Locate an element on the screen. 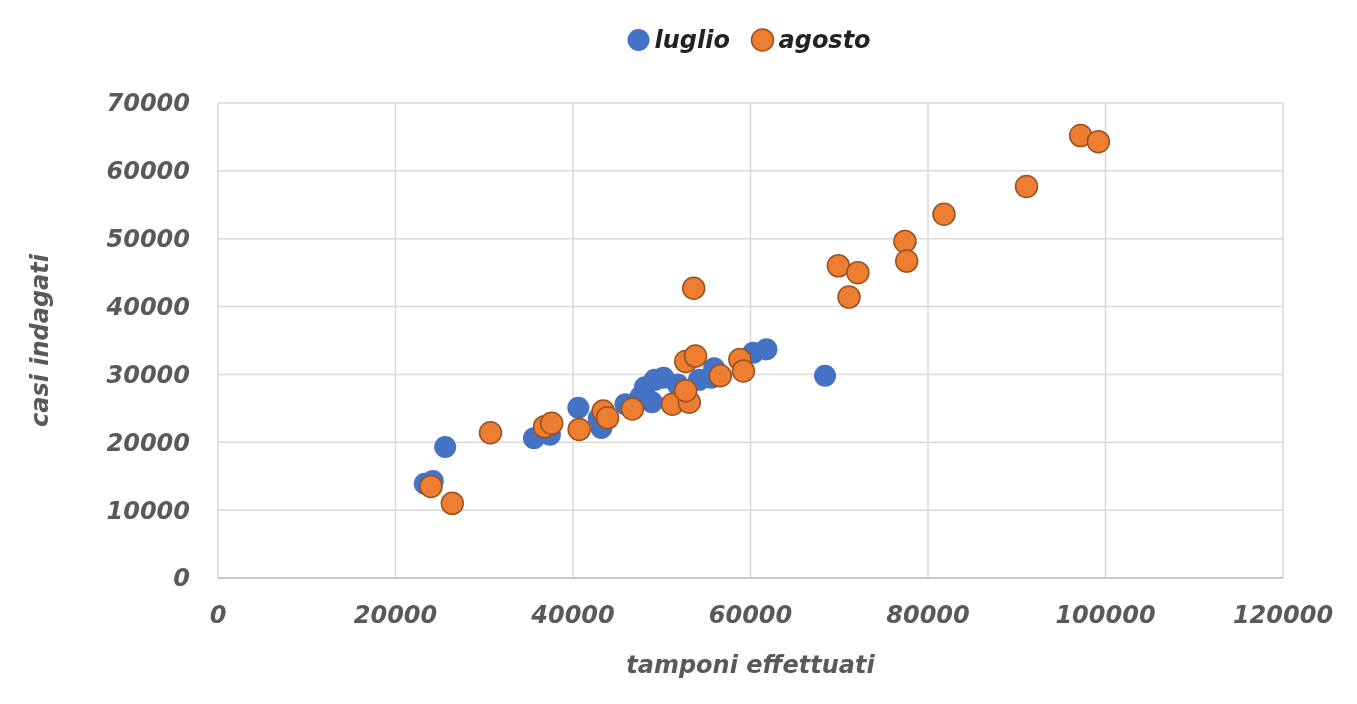 Image resolution: width=1357 pixels, height=704 pixels. y-tick-label: 0 is located at coordinates (181, 578).